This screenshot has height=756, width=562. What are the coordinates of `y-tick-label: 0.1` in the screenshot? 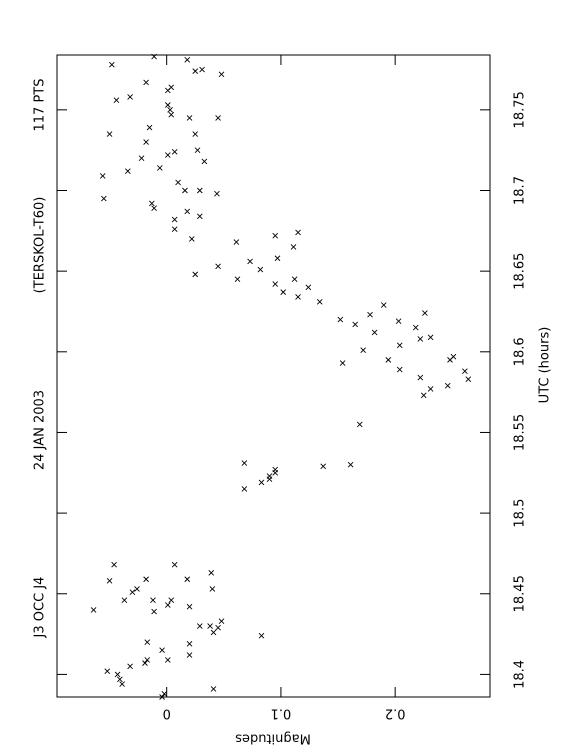 It's located at (281, 713).